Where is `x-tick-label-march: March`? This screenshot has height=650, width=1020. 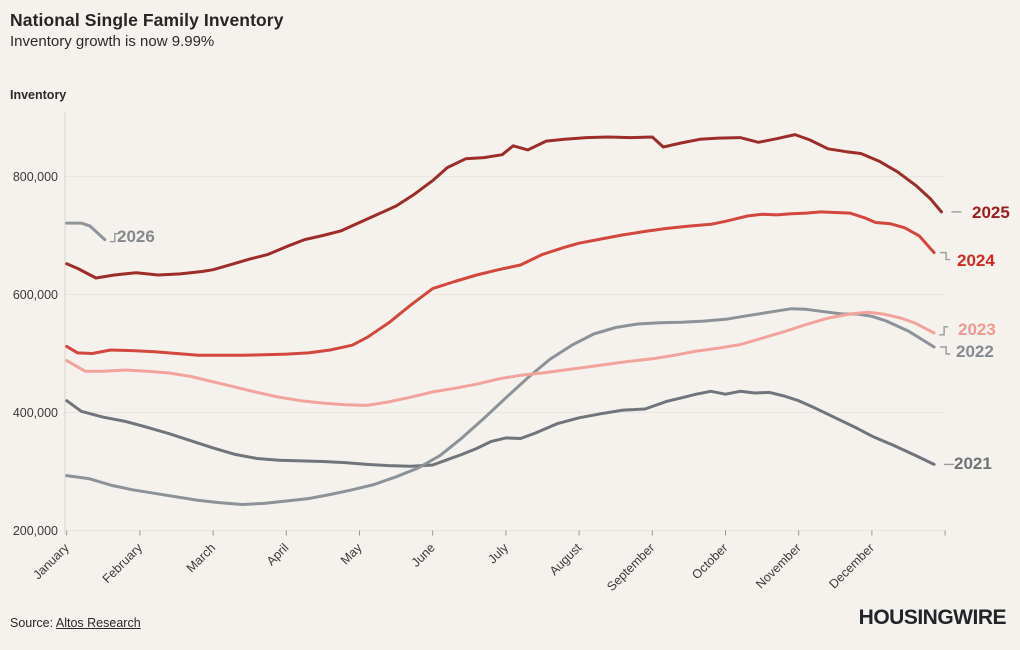 x-tick-label-march: March is located at coordinates (201, 558).